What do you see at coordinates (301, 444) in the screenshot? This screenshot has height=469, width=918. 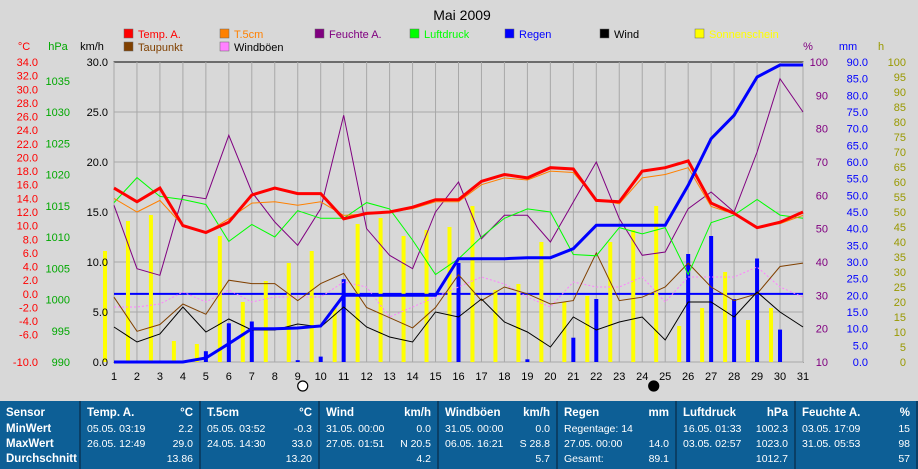 I see `stats-max-value: 33.0` at bounding box center [301, 444].